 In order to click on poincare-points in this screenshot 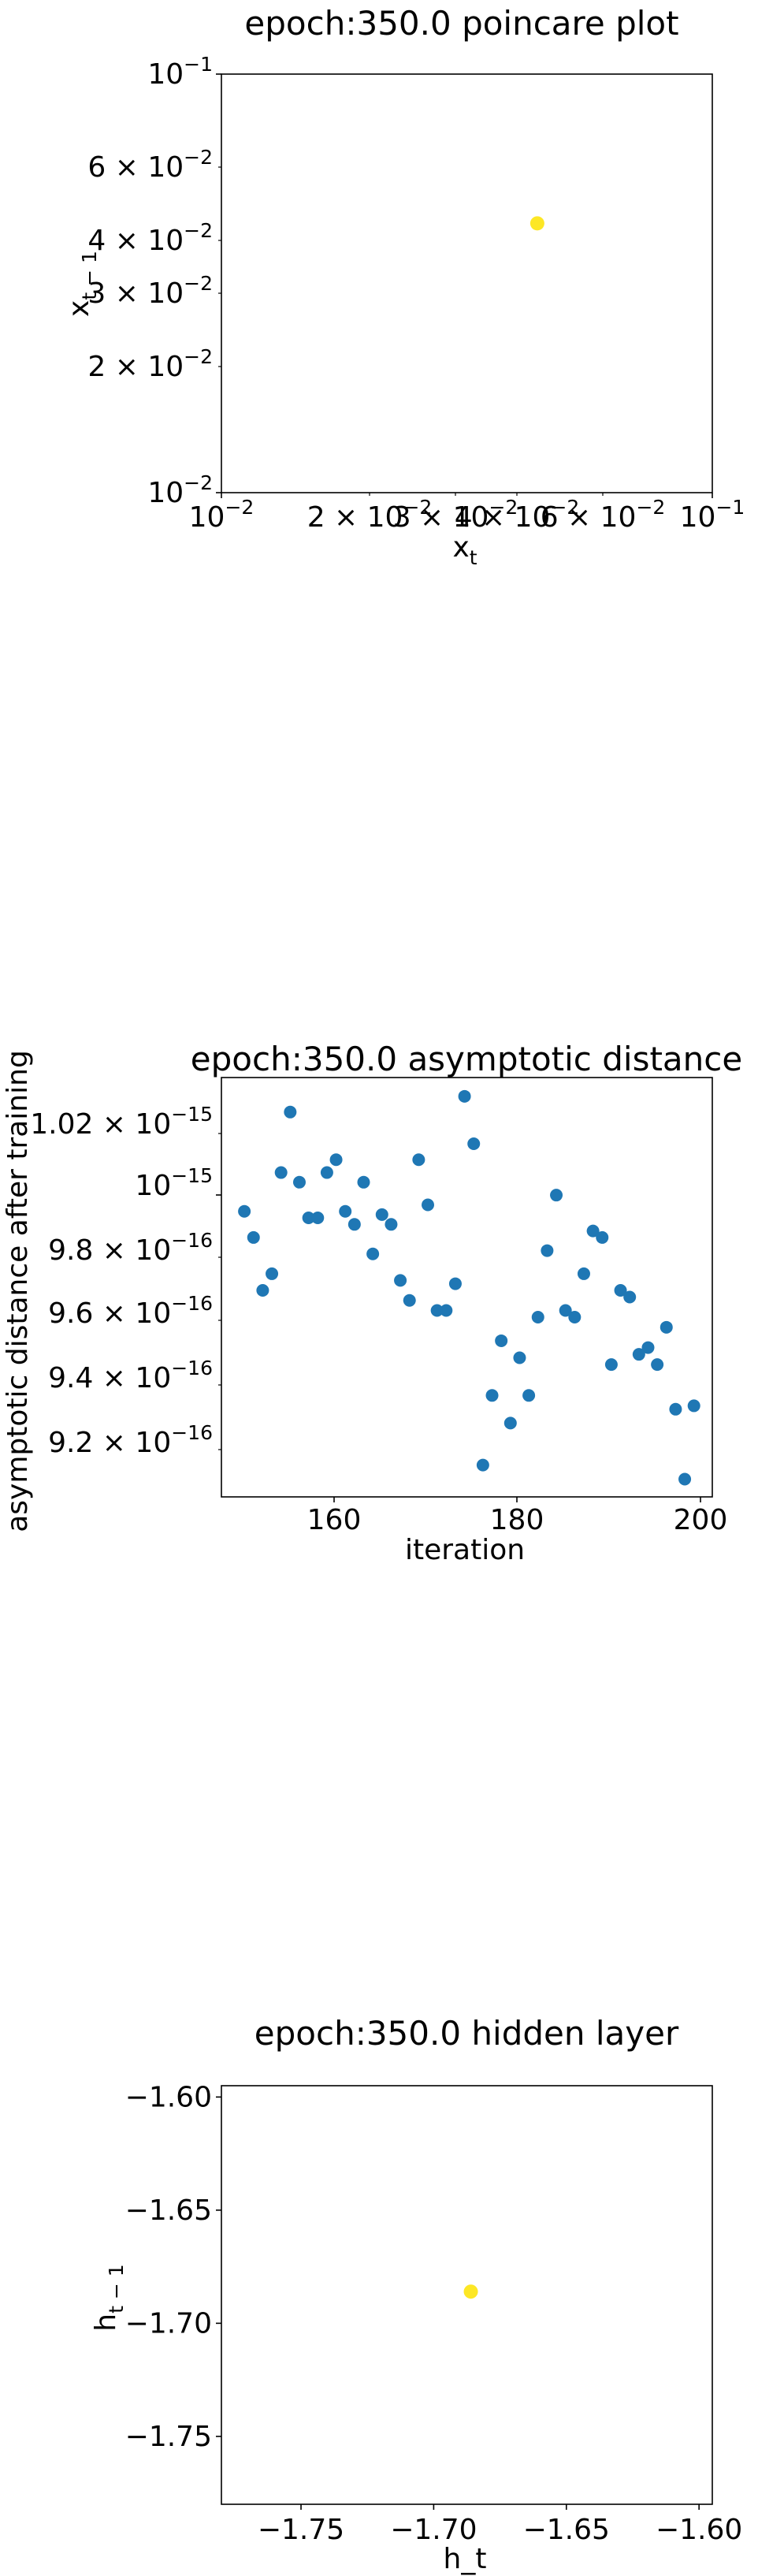, I will do `click(536, 223)`.